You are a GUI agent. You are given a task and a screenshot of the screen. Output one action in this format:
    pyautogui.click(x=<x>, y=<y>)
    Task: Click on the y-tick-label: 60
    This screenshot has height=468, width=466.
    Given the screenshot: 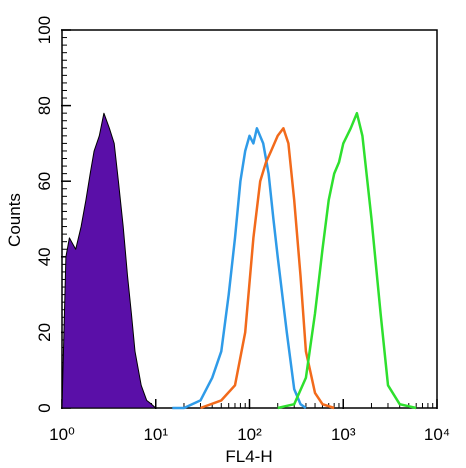 What is the action you would take?
    pyautogui.click(x=44, y=181)
    